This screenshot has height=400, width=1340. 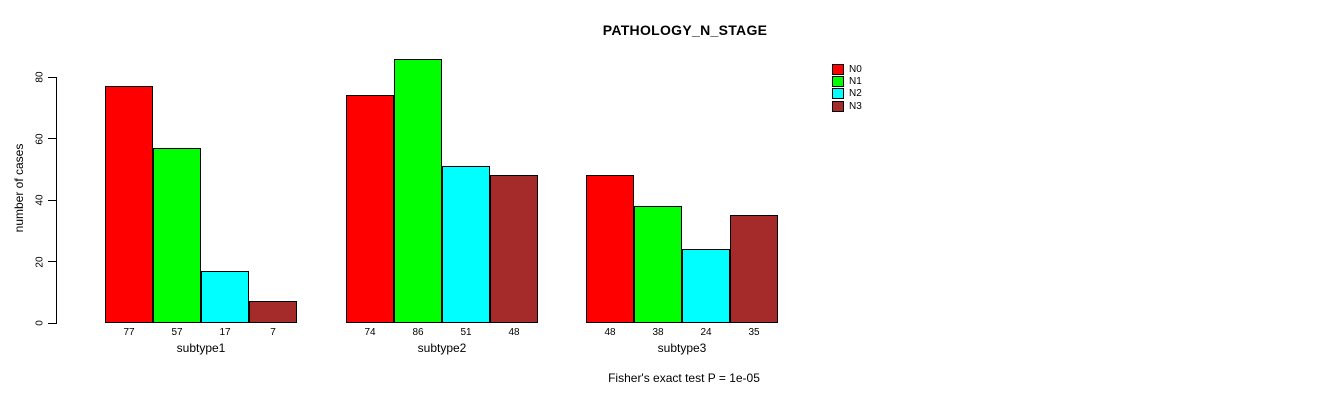 I want to click on bar-subtype2-N0, so click(x=370, y=209).